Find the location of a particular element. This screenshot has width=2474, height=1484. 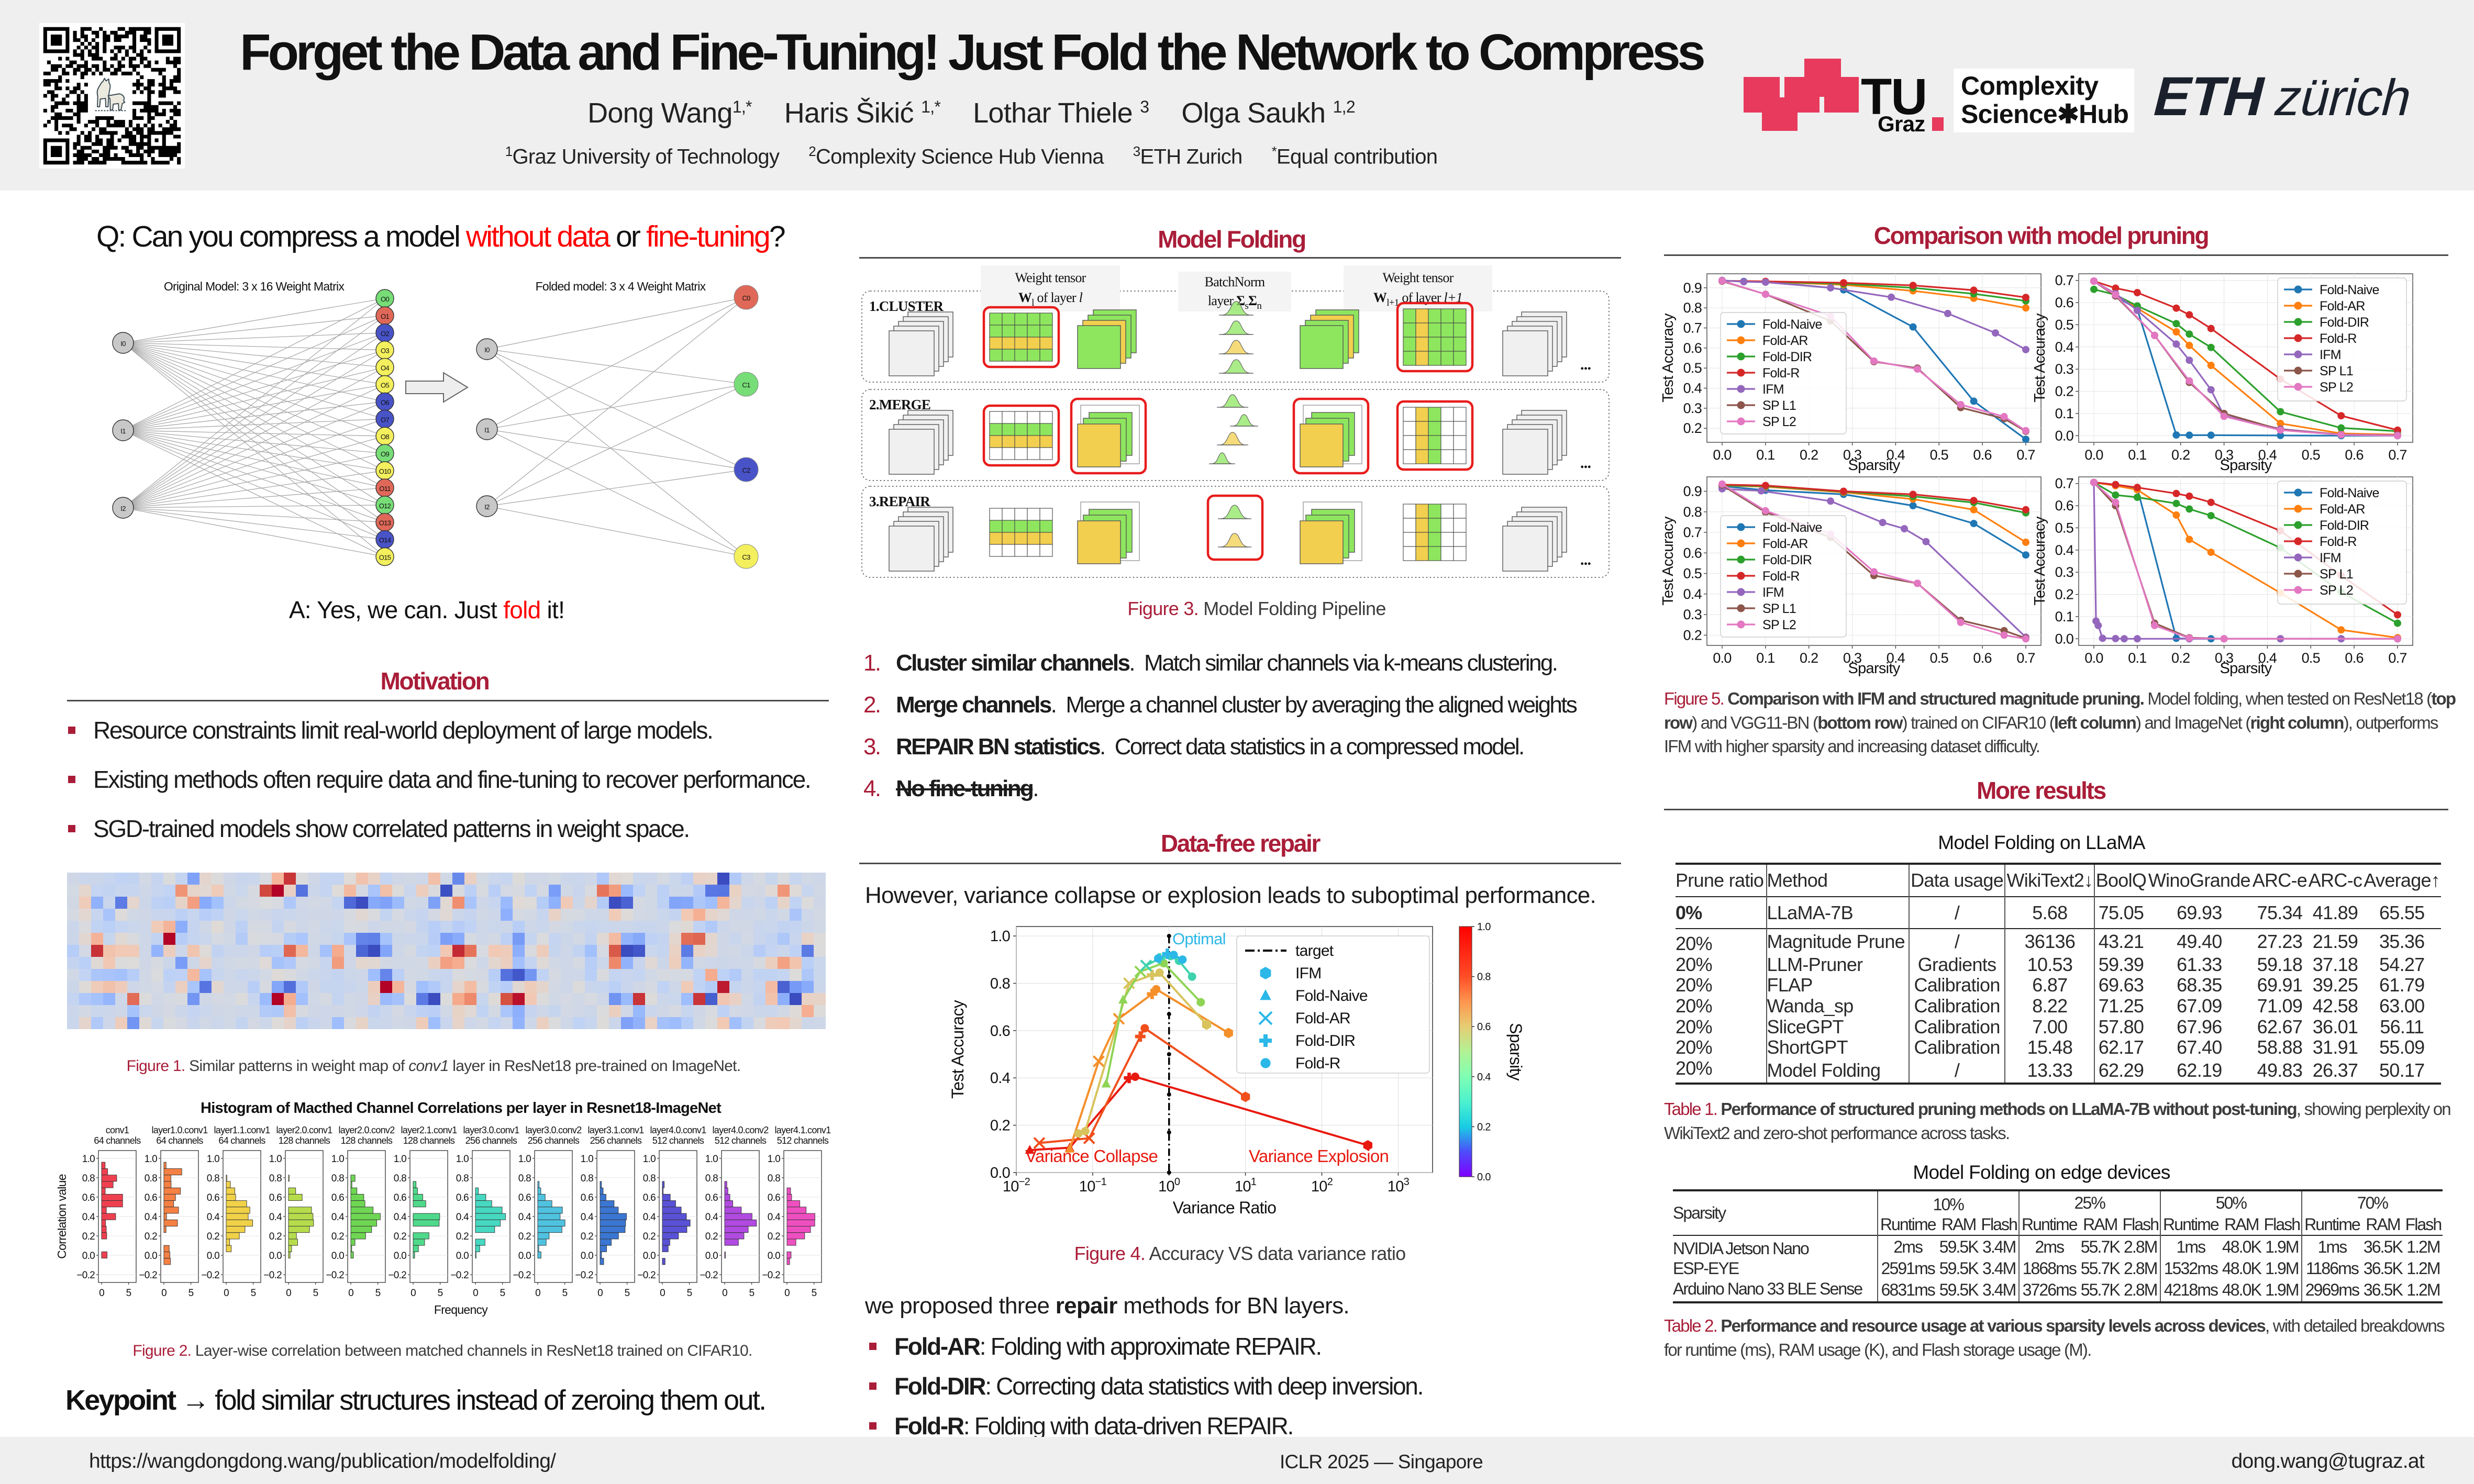

svg-text: 10⁻² is located at coordinates (1016, 1185).